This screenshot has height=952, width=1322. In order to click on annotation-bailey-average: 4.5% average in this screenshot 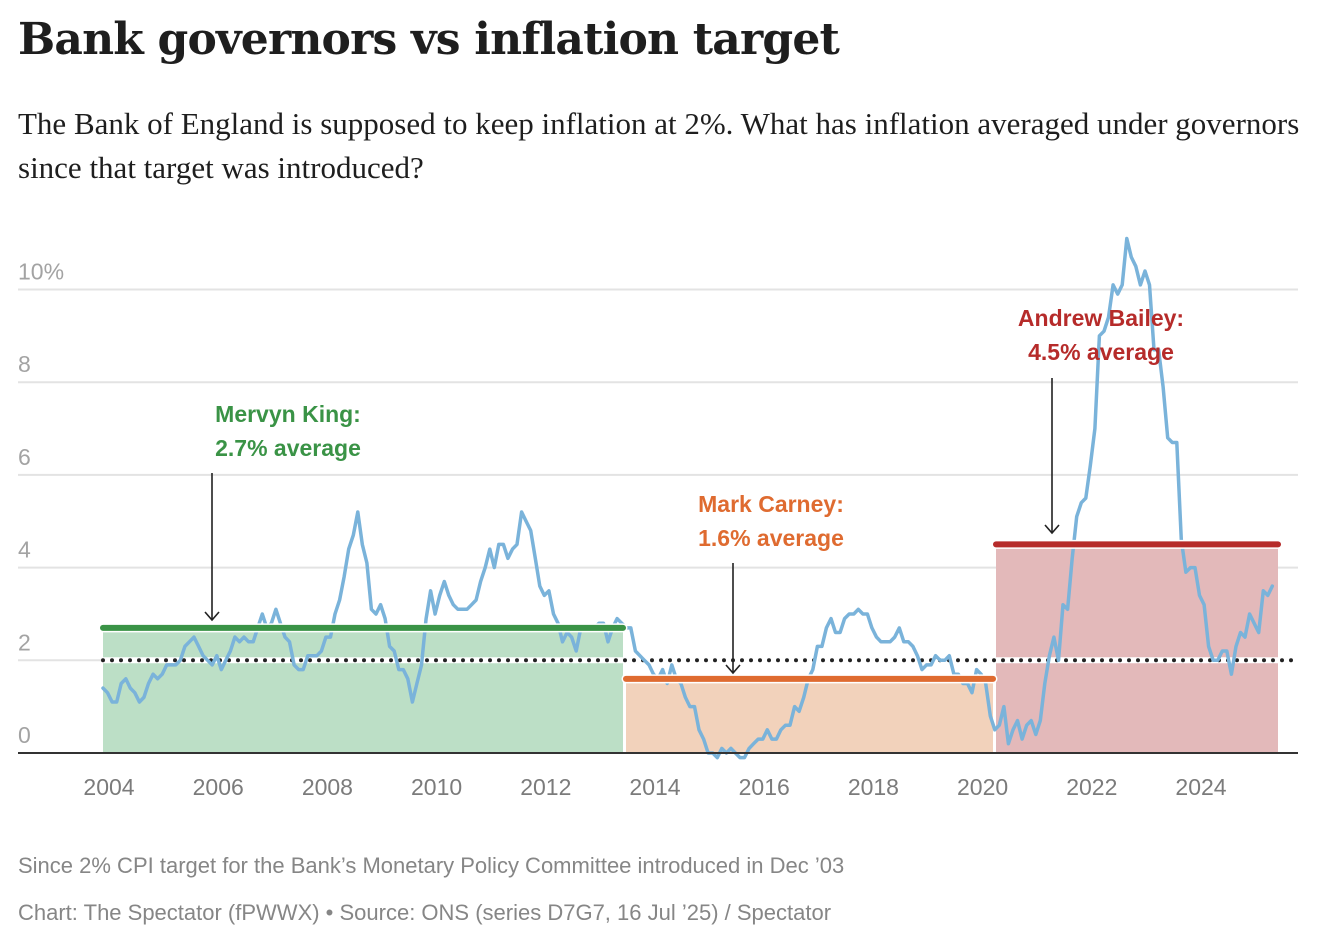, I will do `click(1101, 352)`.